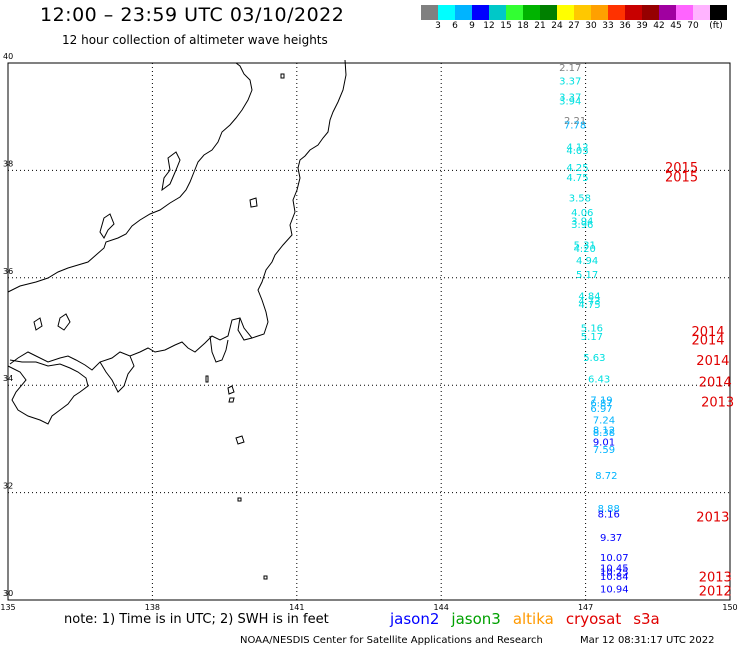  I want to click on island-awaji, so click(38, 324).